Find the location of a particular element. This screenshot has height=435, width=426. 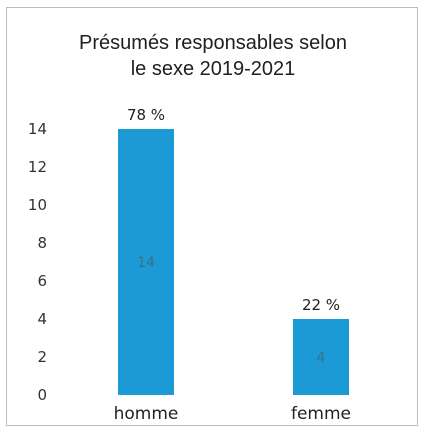

x-category-label: homme is located at coordinates (146, 414).